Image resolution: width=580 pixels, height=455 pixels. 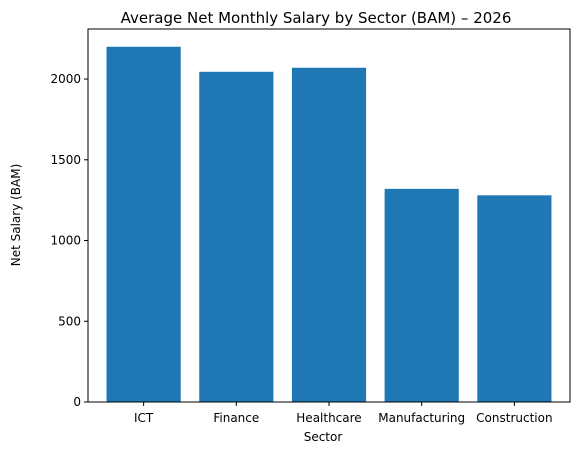 I want to click on x-tick-label-manufacturing: Manufacturing, so click(x=421, y=418).